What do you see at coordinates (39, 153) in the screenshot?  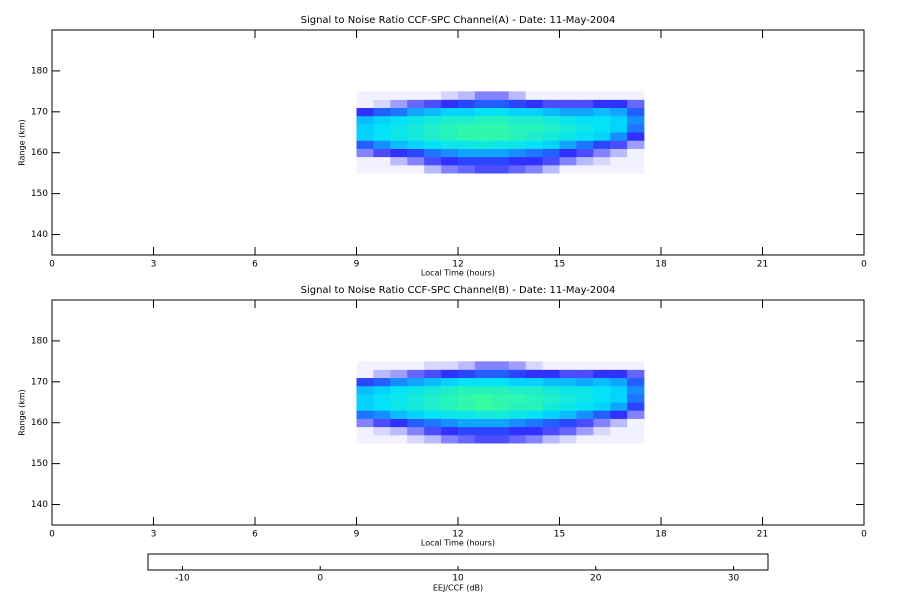 I see `y-tick-label: 160` at bounding box center [39, 153].